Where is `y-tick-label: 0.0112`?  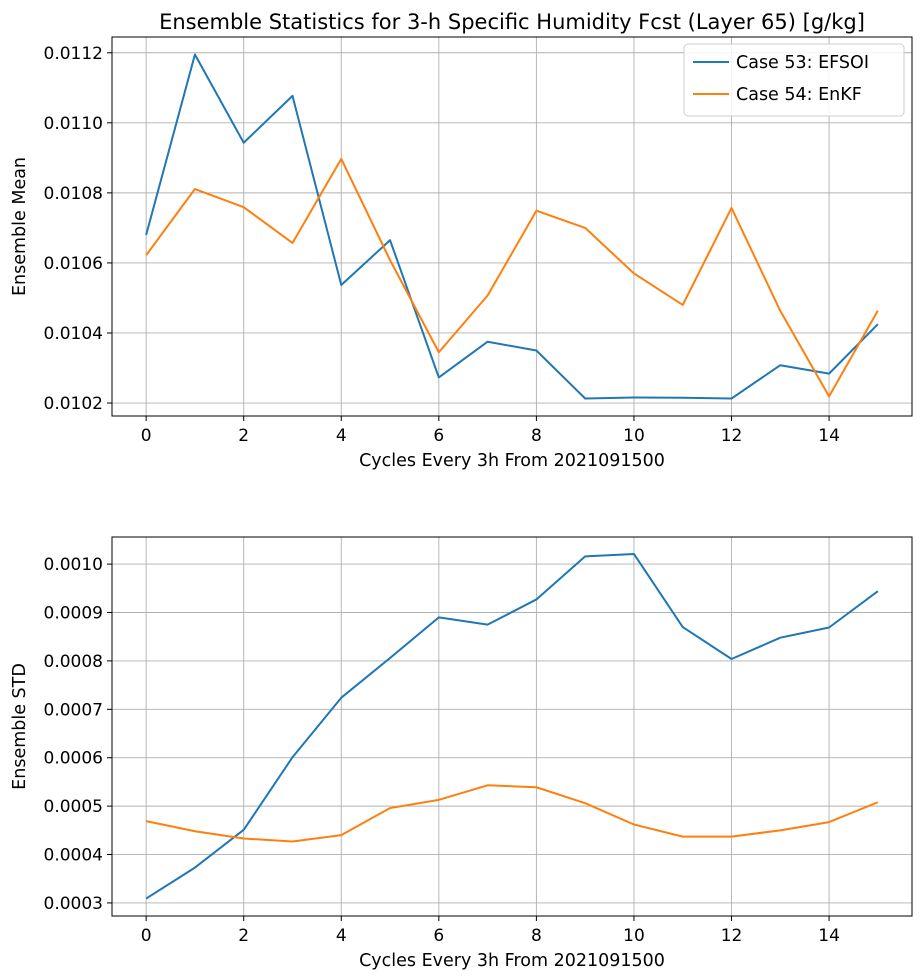 y-tick-label: 0.0112 is located at coordinates (73, 54).